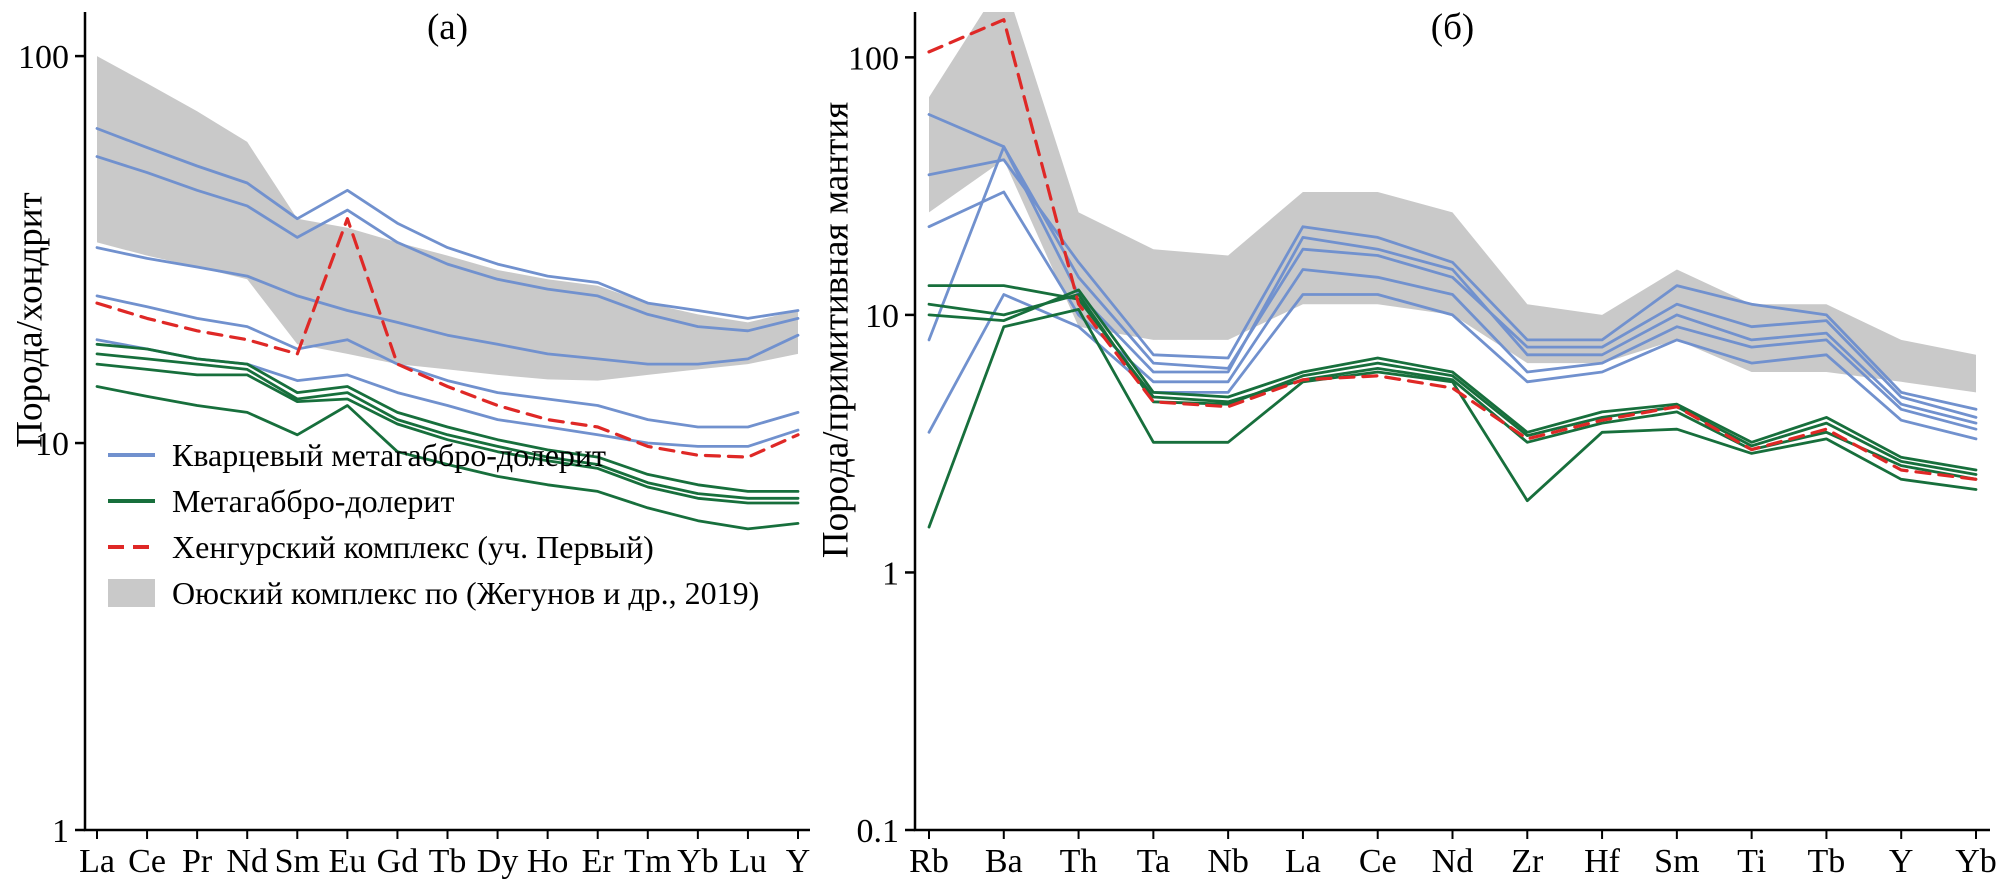 This screenshot has width=2007, height=884. I want to click on panel-b-title: (б), so click(1452, 27).